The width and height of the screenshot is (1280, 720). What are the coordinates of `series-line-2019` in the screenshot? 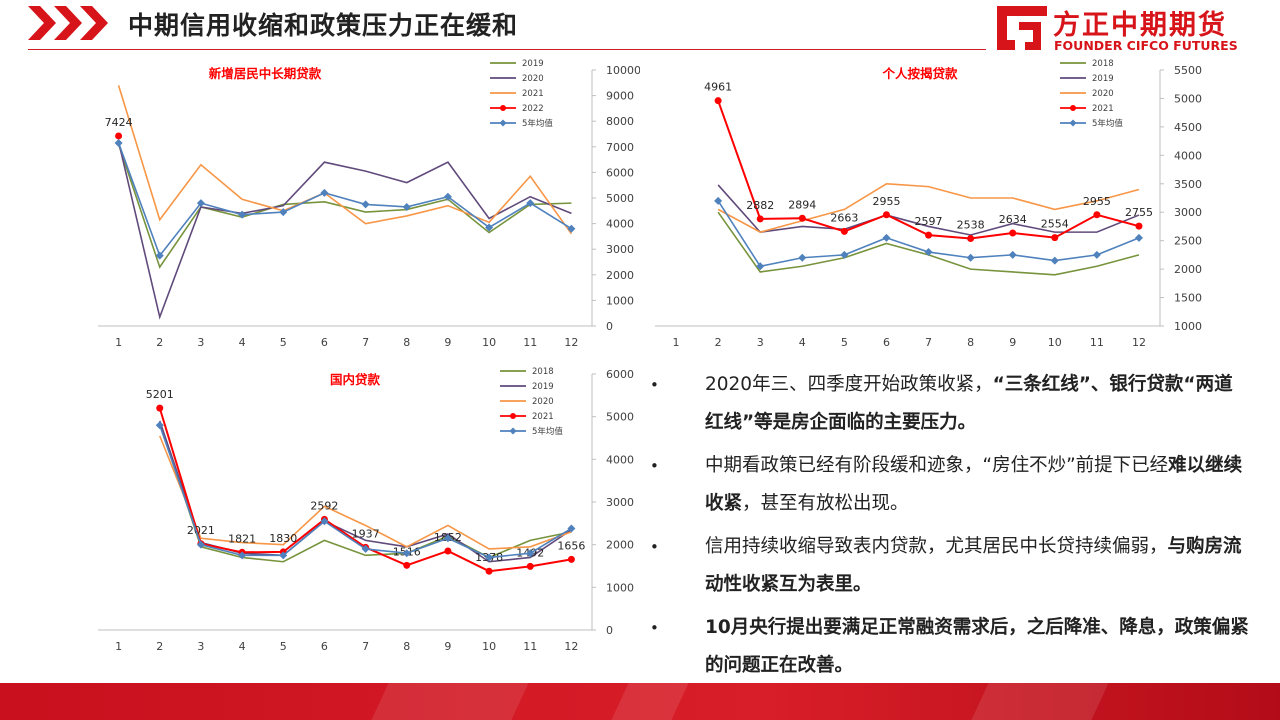 It's located at (928, 210).